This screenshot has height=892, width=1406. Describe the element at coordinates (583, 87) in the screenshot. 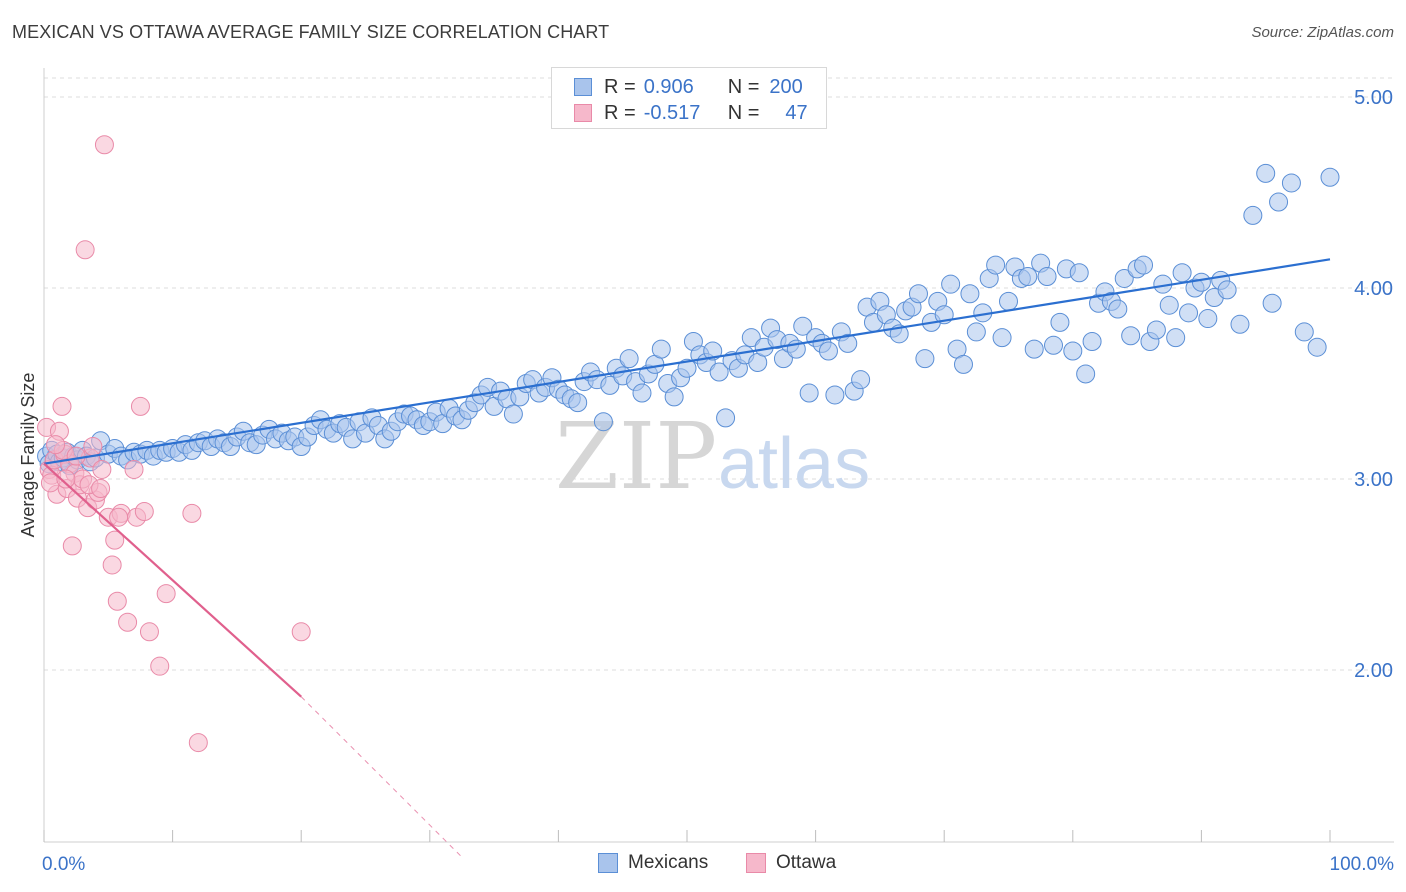

I see `legend-swatch-mexicans` at that location.